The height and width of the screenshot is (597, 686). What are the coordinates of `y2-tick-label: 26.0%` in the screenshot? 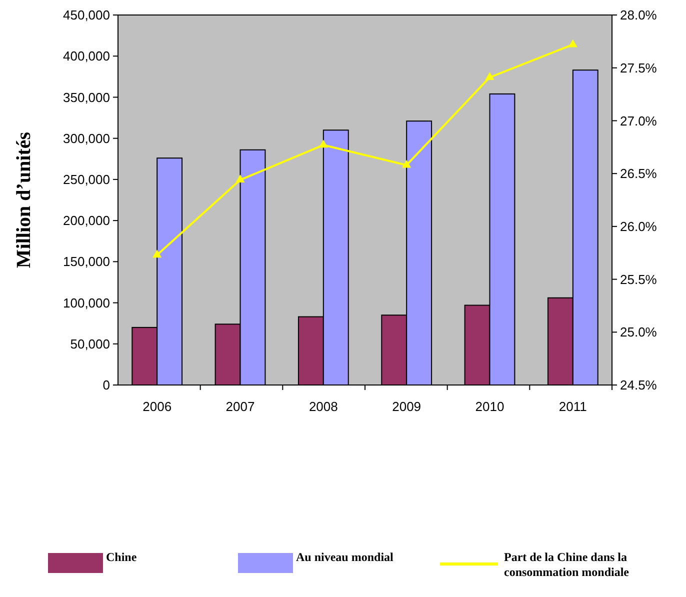 It's located at (639, 226).